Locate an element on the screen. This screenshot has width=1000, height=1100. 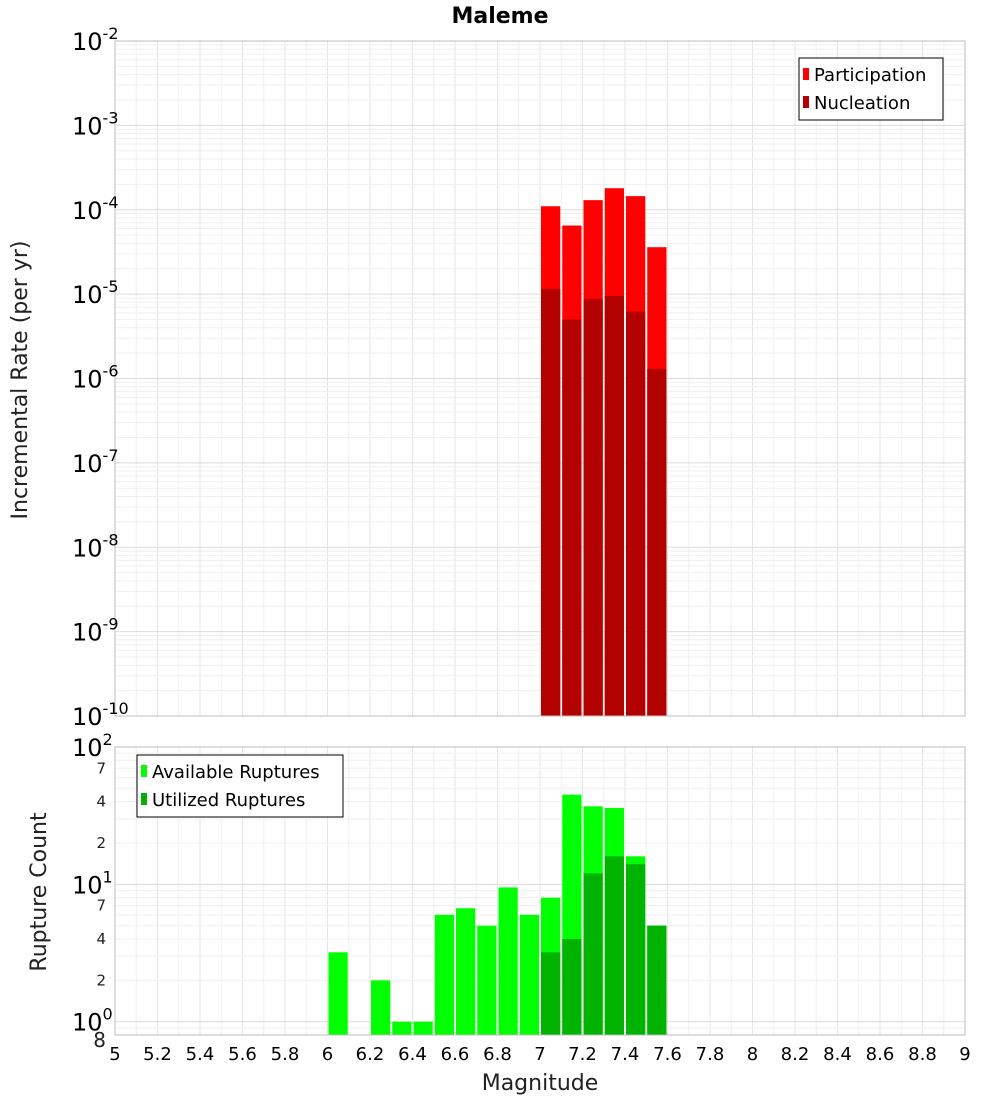
x-tick-label: 7.2 is located at coordinates (582, 1054).